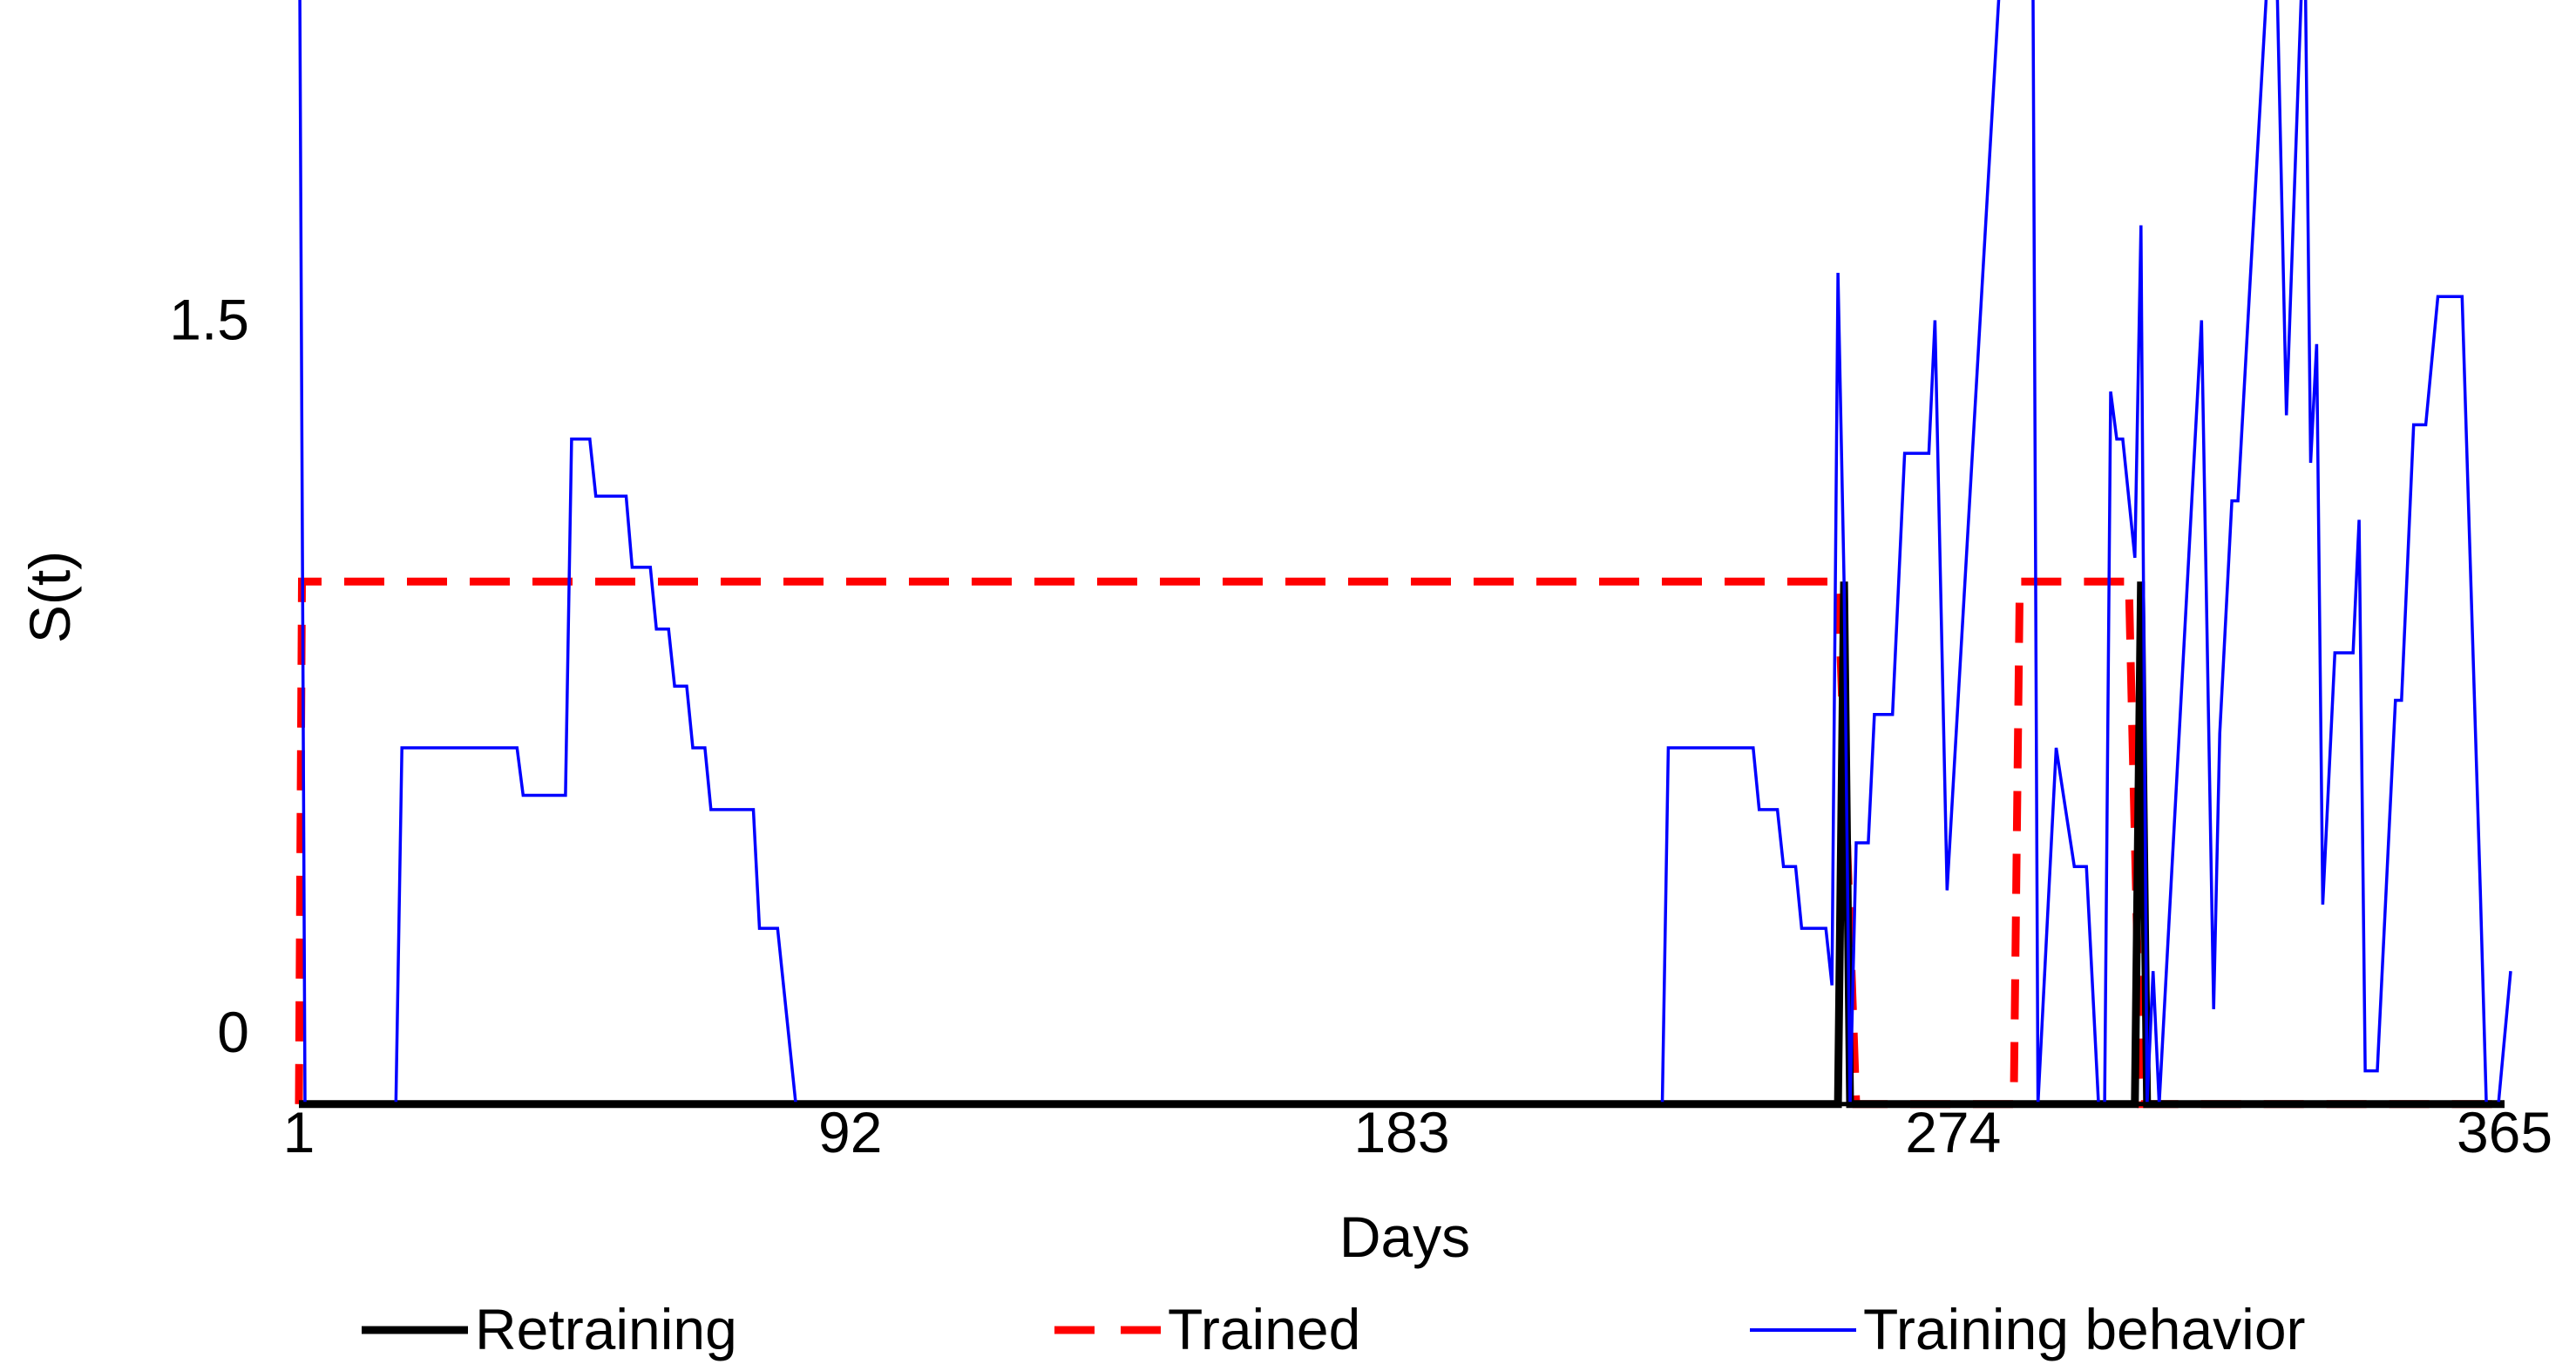 The image size is (2576, 1371). I want to click on x-tick-label: 1, so click(299, 1132).